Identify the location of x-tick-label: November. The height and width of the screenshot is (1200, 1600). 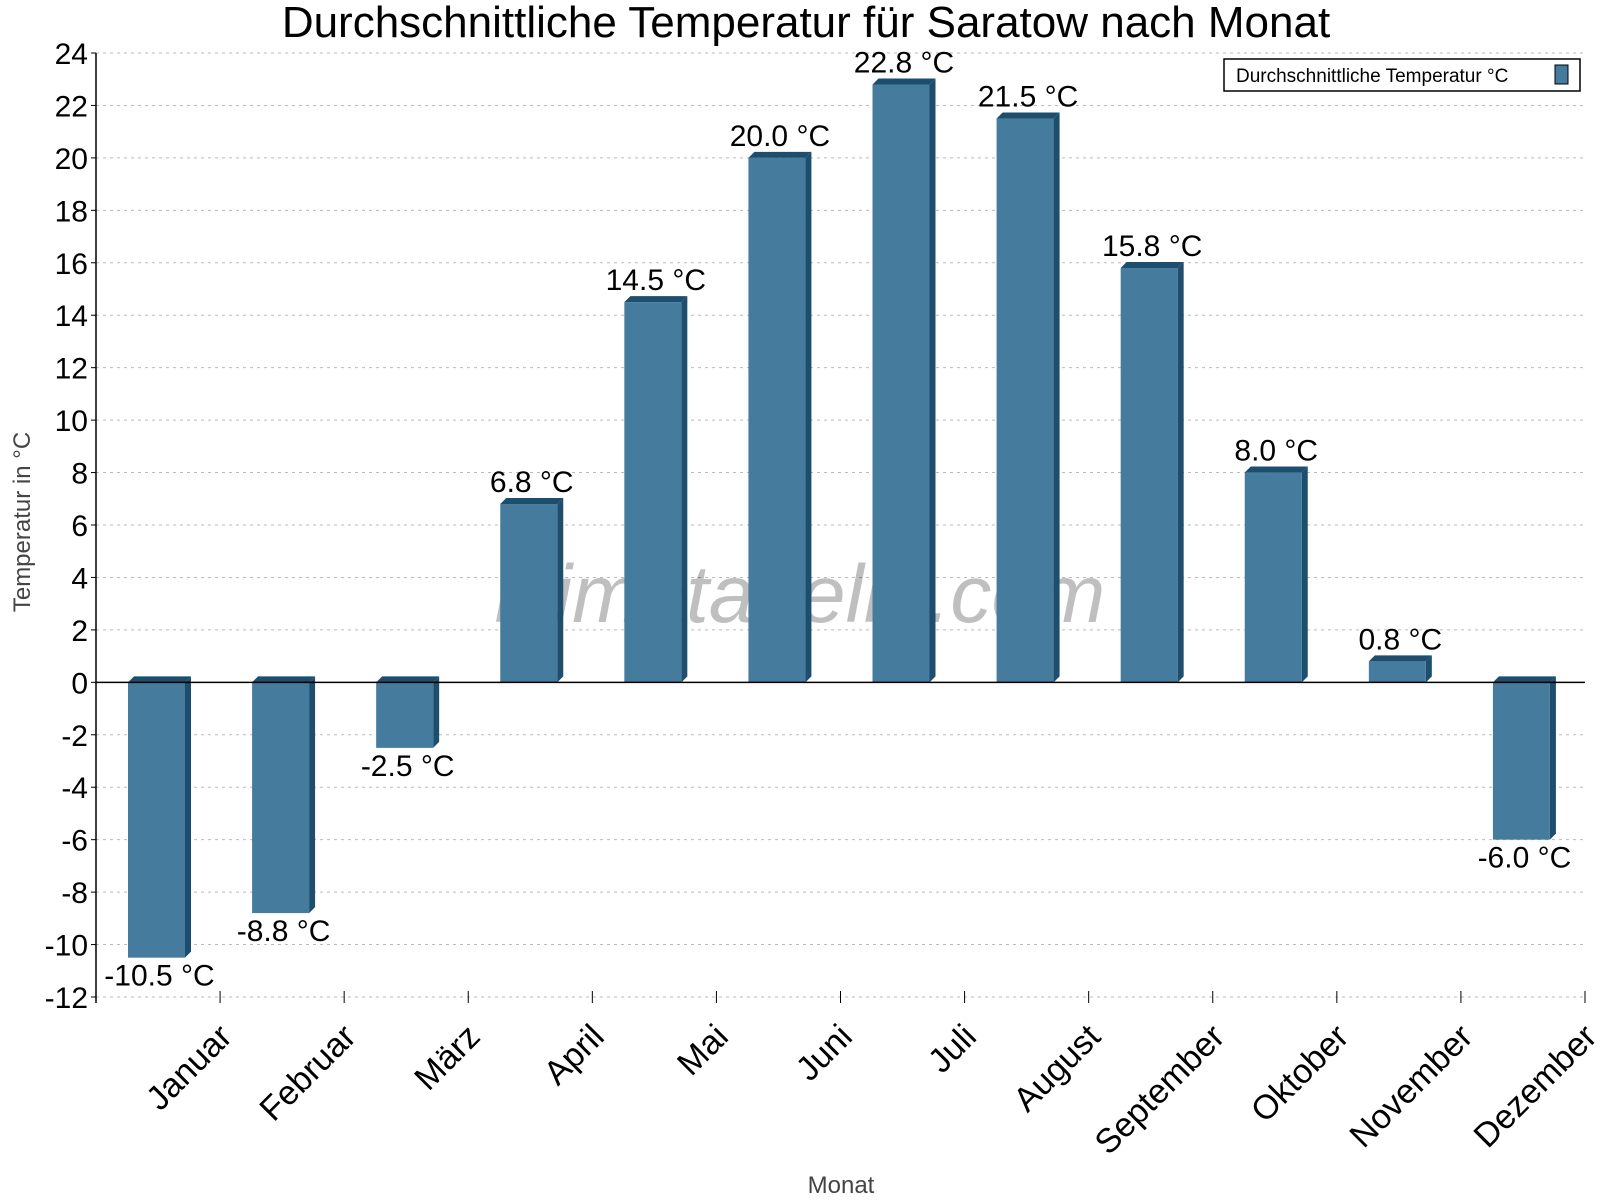
(1411, 1086).